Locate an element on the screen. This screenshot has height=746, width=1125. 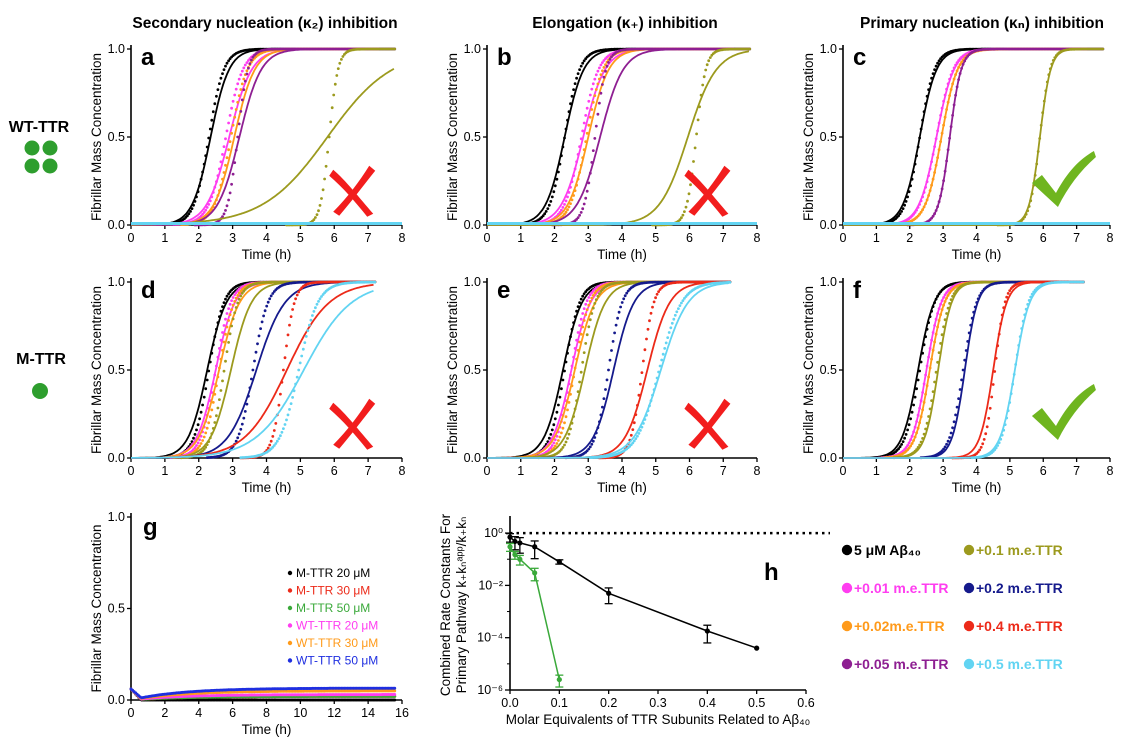
x-axis-label: Time (h) is located at coordinates (267, 254).